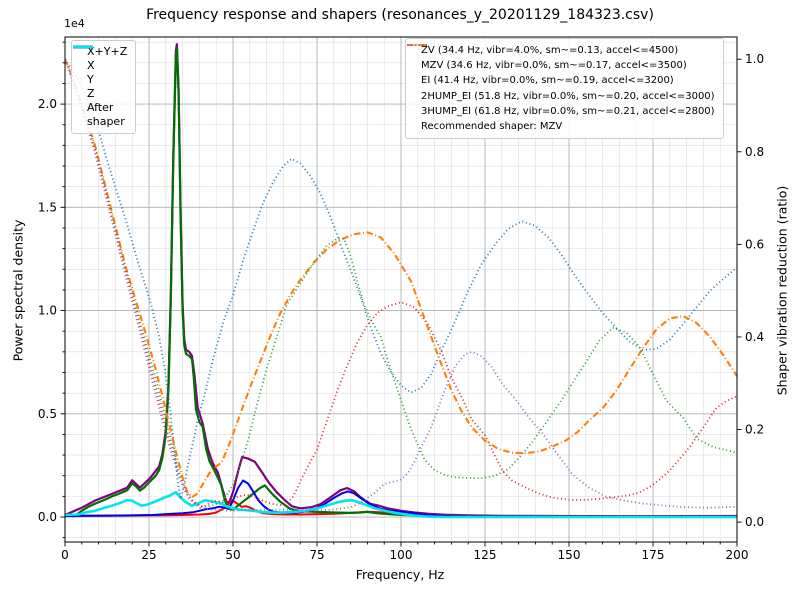 The image size is (800, 600). What do you see at coordinates (754, 337) in the screenshot?
I see `y-right-tick-label: 0.4` at bounding box center [754, 337].